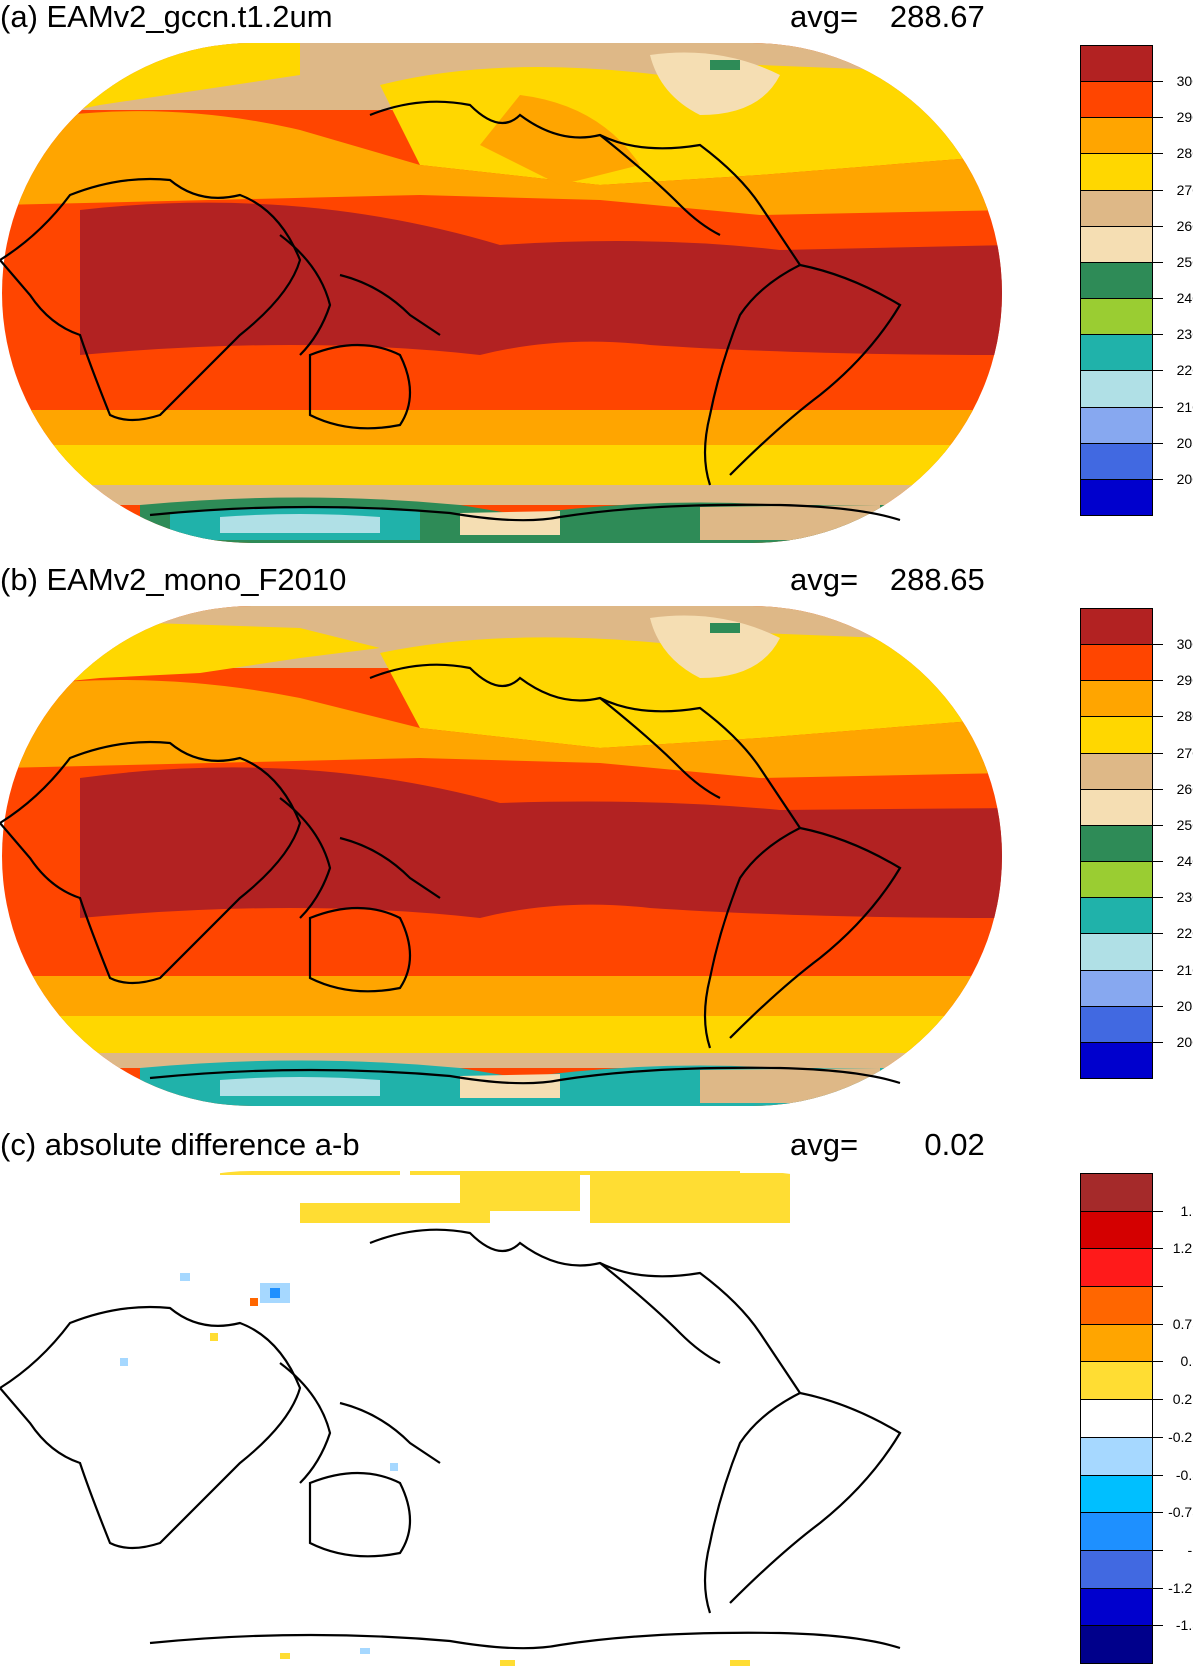  What do you see at coordinates (1136, 280) in the screenshot?
I see `colorbar: 300 290 280 270 260 250 240 230 220 210 205 200` at bounding box center [1136, 280].